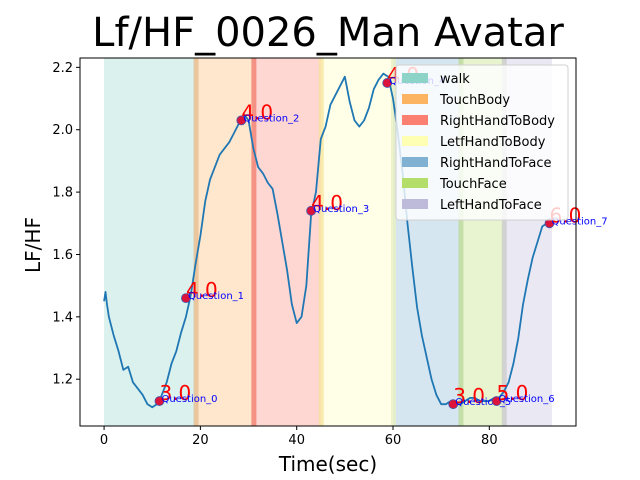 The image size is (640, 480). I want to click on legend-label-6: LeftHandToFace, so click(491, 205).